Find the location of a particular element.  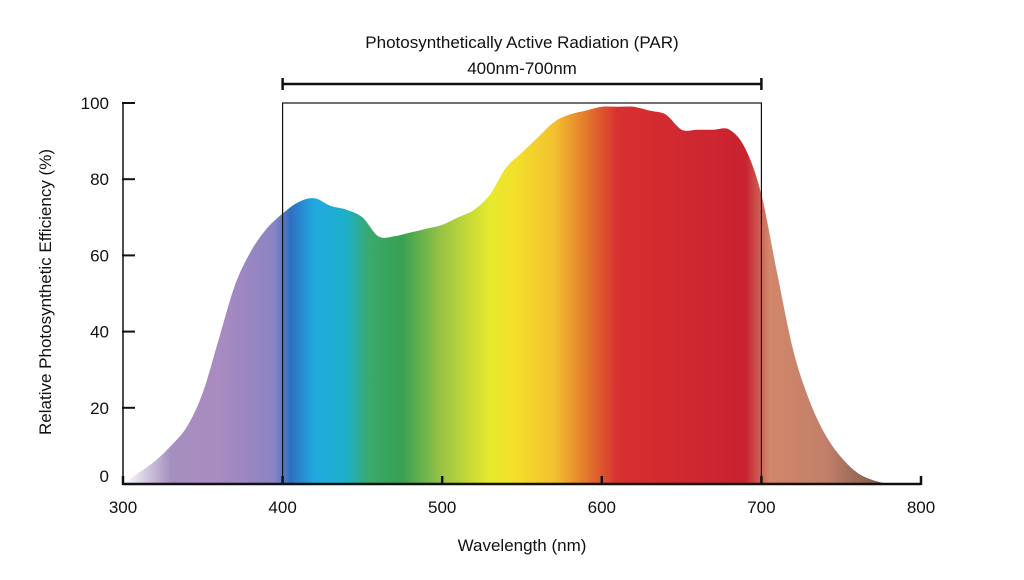

y-tick-label: 20 is located at coordinates (99, 408).